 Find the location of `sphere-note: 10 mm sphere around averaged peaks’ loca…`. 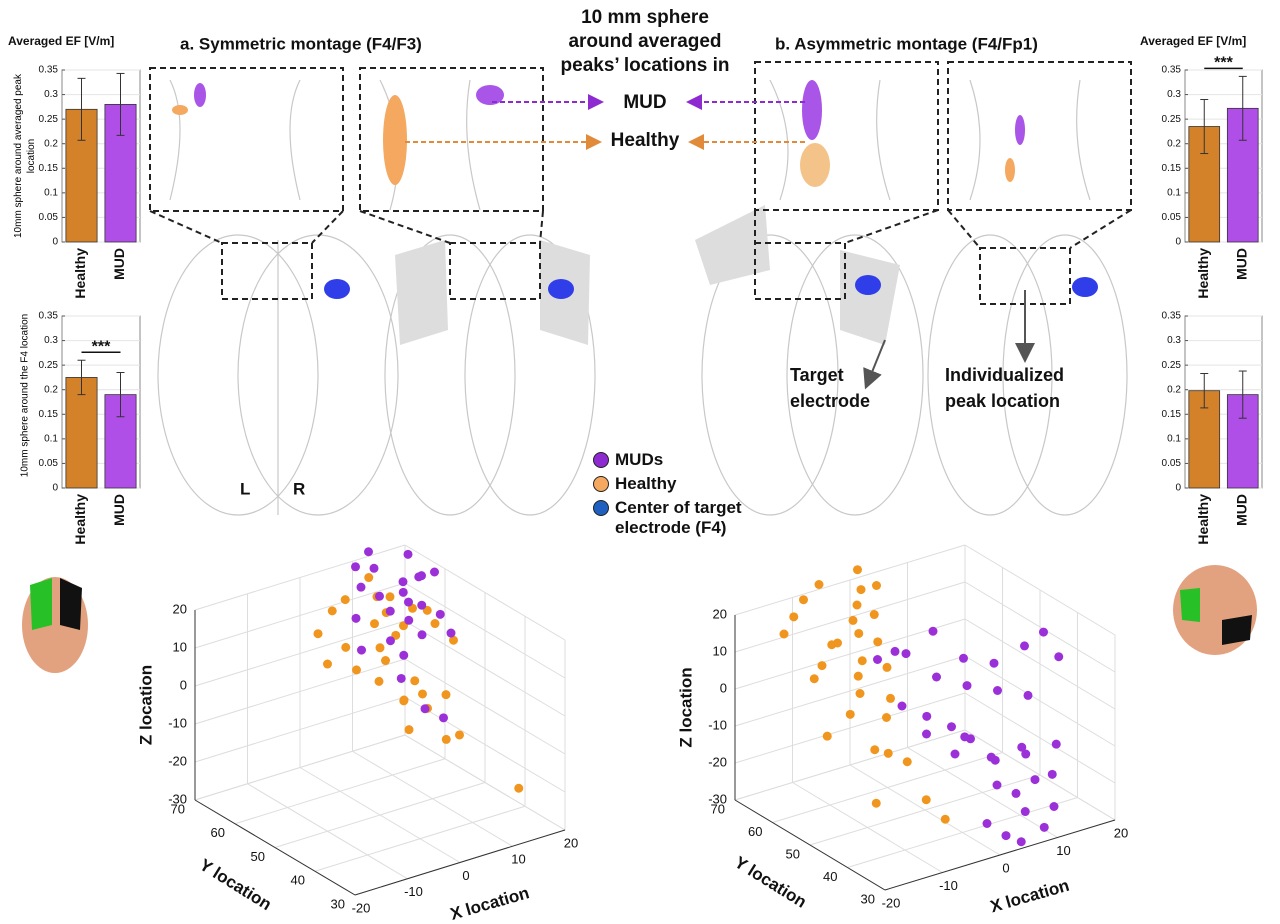

sphere-note: 10 mm sphere around averaged peaks’ loca… is located at coordinates (645, 41).